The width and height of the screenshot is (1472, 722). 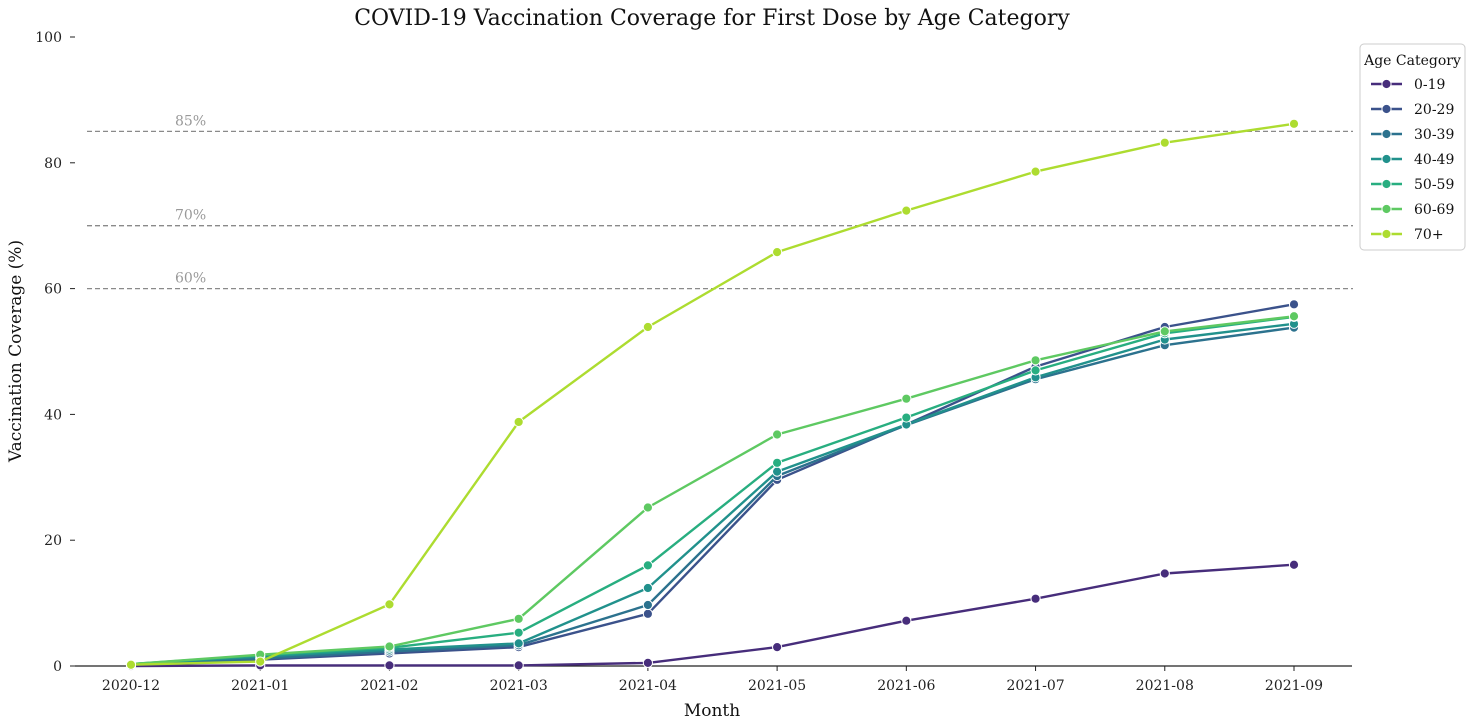 I want to click on x-tick-label-2021-08: 2021-08, so click(x=1165, y=686).